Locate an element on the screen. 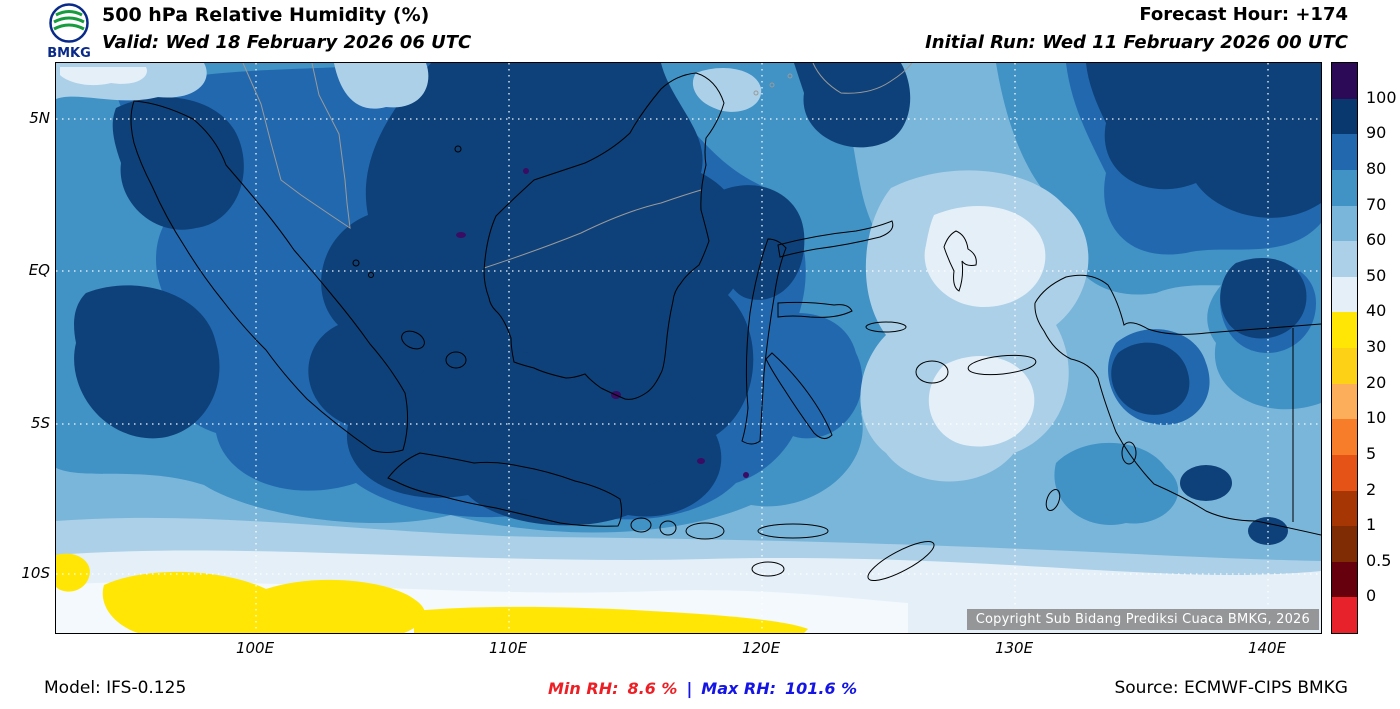 The height and width of the screenshot is (709, 1400). lon-label-100e: 100E is located at coordinates (255, 648).